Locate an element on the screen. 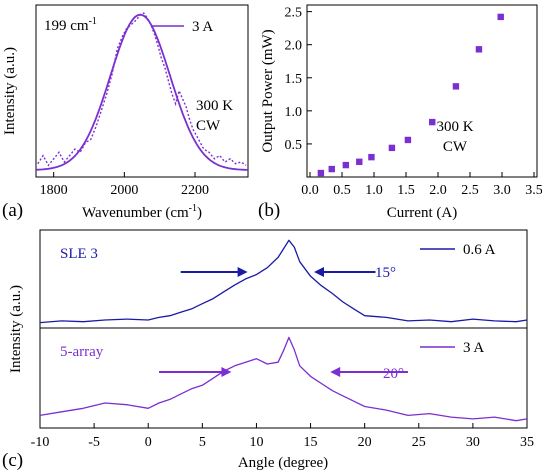 Image resolution: width=542 pixels, height=475 pixels. panel-a-frame is located at coordinates (142, 91).